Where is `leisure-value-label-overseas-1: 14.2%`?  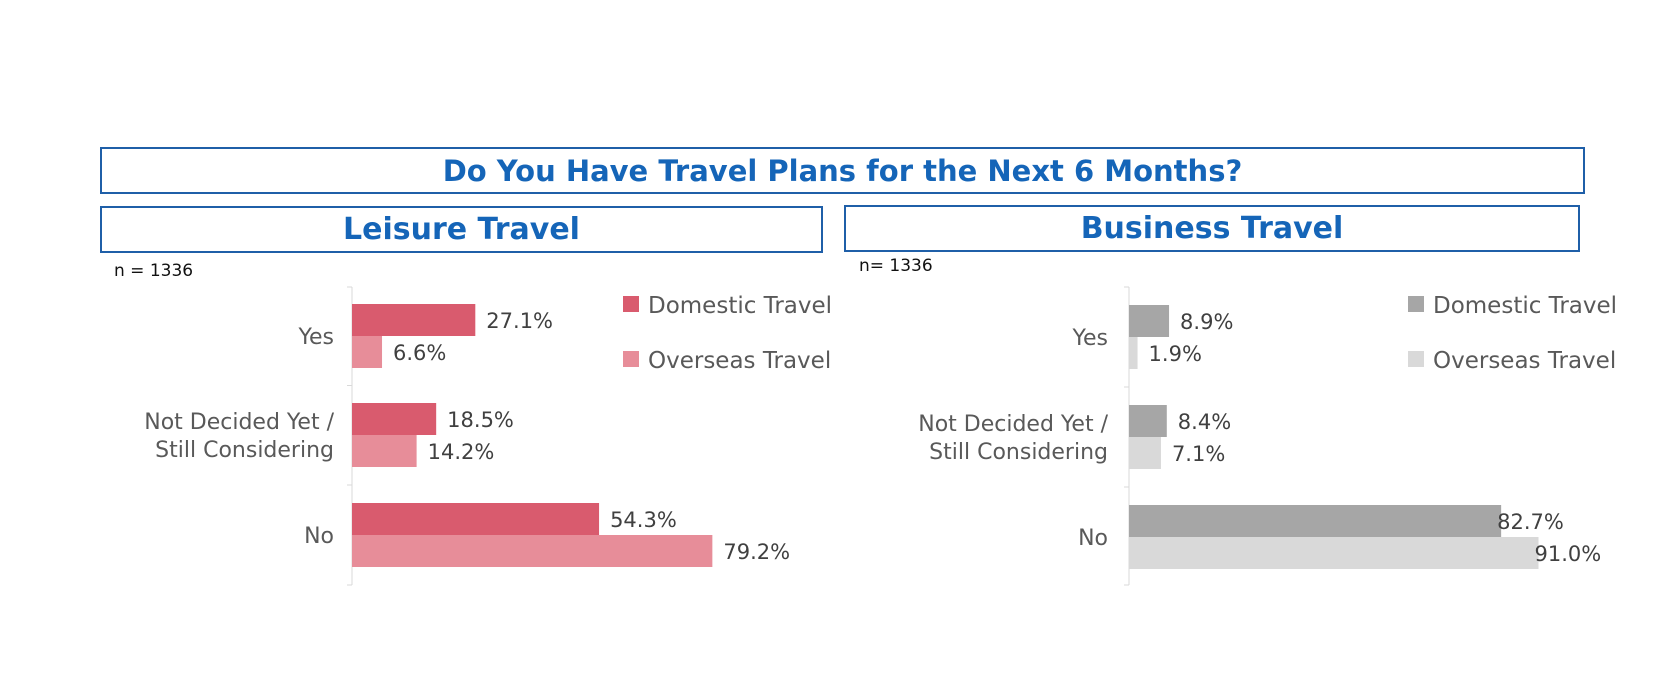 leisure-value-label-overseas-1: 14.2% is located at coordinates (461, 452).